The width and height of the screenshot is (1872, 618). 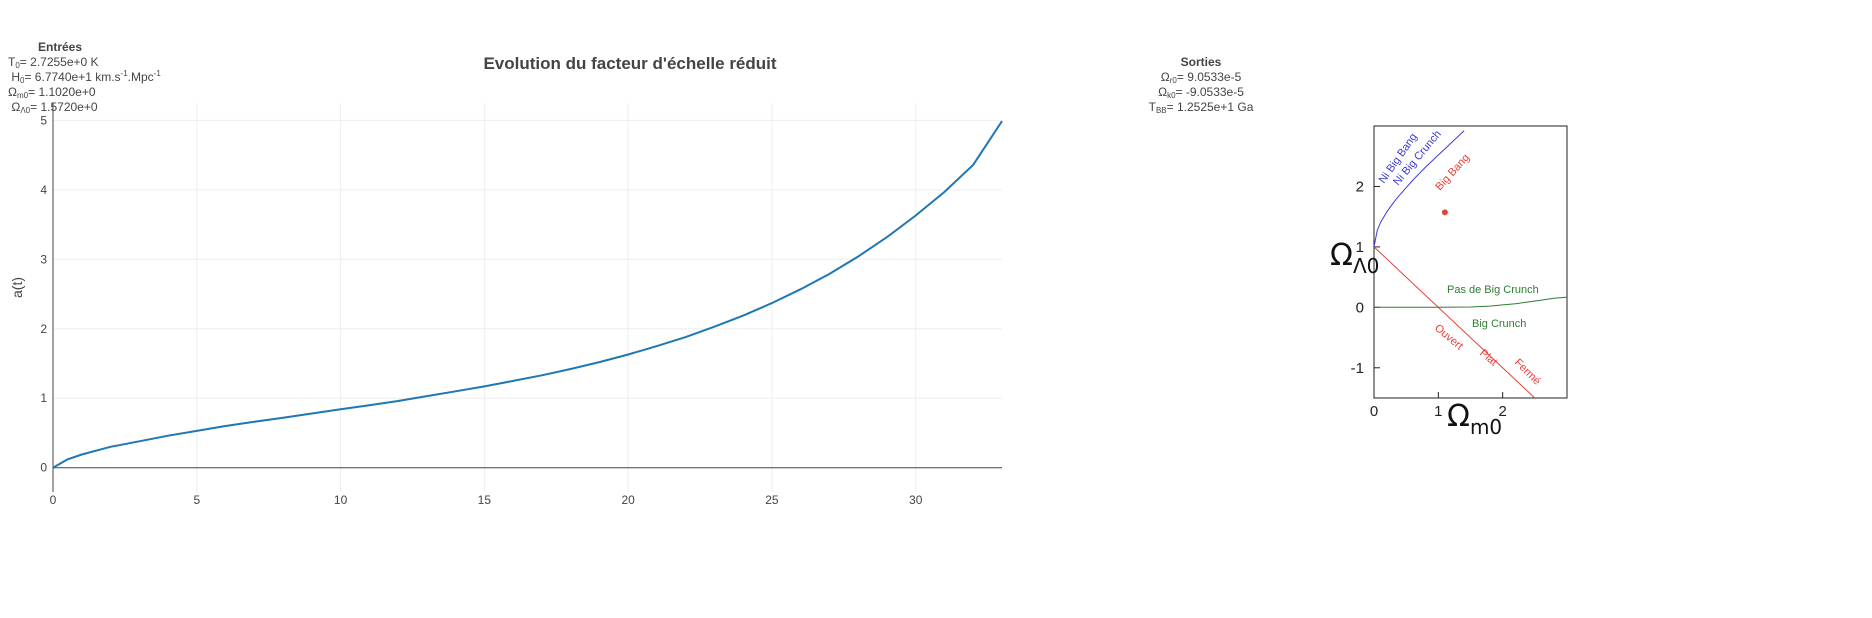 I want to click on y-axis-label: a(t), so click(x=17, y=287).